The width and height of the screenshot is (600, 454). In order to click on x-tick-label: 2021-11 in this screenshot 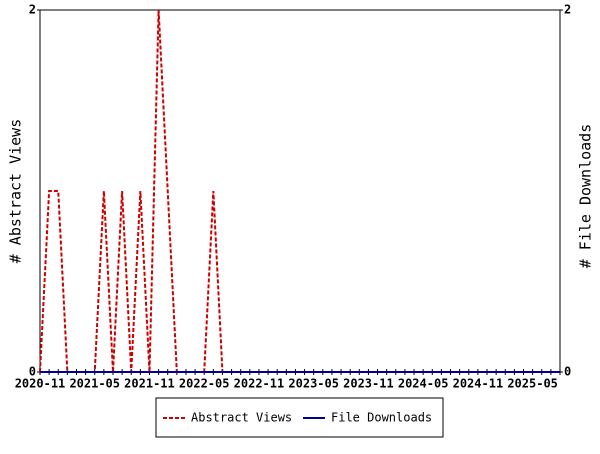, I will do `click(149, 384)`.